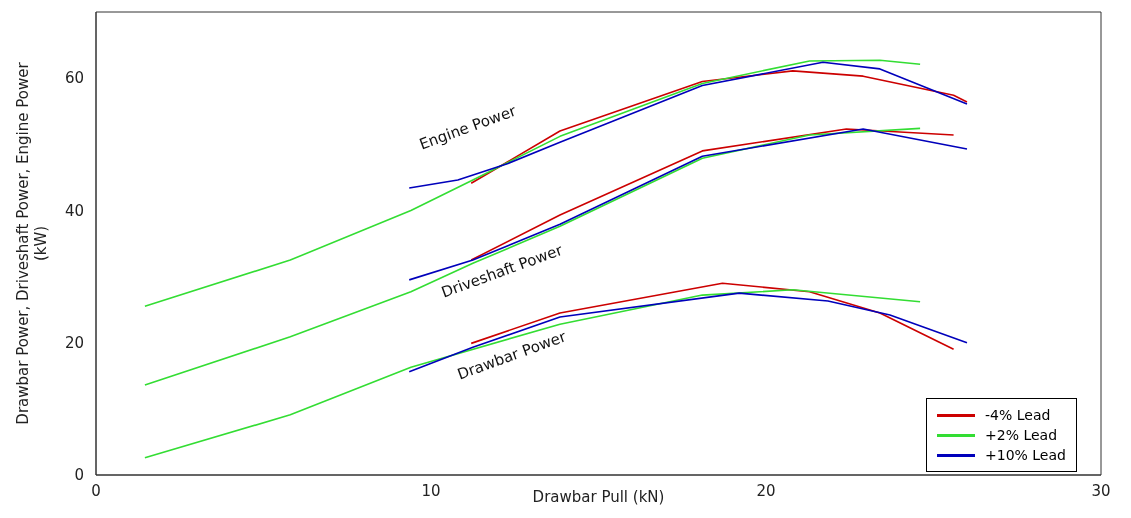 Image resolution: width=1131 pixels, height=518 pixels. I want to click on legend-label: +2% Lead, so click(1021, 435).